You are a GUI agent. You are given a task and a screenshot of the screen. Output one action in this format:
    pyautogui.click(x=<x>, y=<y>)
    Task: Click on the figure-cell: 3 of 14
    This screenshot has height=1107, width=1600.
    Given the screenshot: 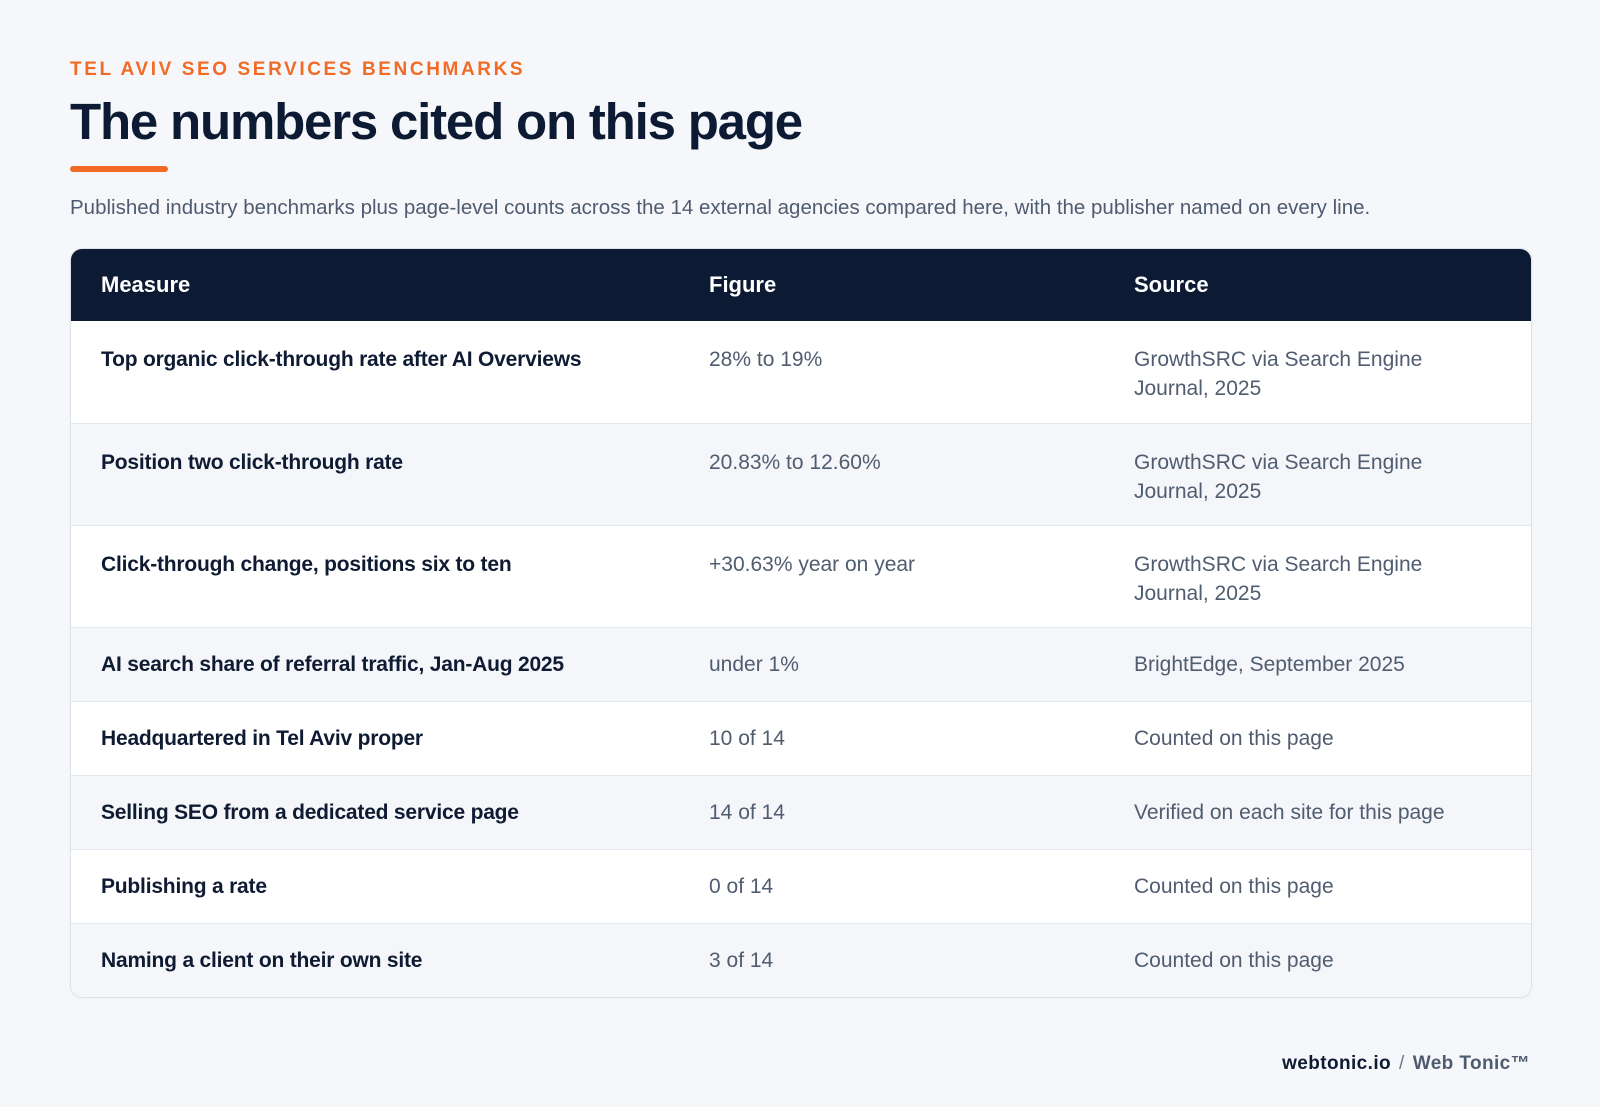 What is the action you would take?
    pyautogui.click(x=741, y=960)
    